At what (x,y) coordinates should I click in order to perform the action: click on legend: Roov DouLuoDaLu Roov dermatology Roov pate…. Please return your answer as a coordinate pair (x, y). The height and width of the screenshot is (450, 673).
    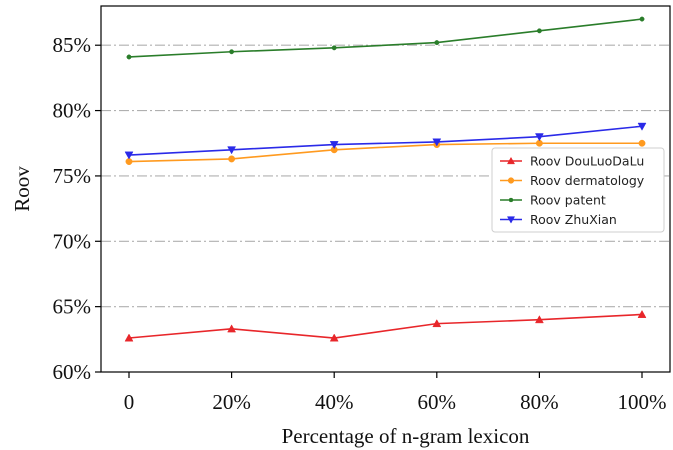
    Looking at the image, I should click on (578, 190).